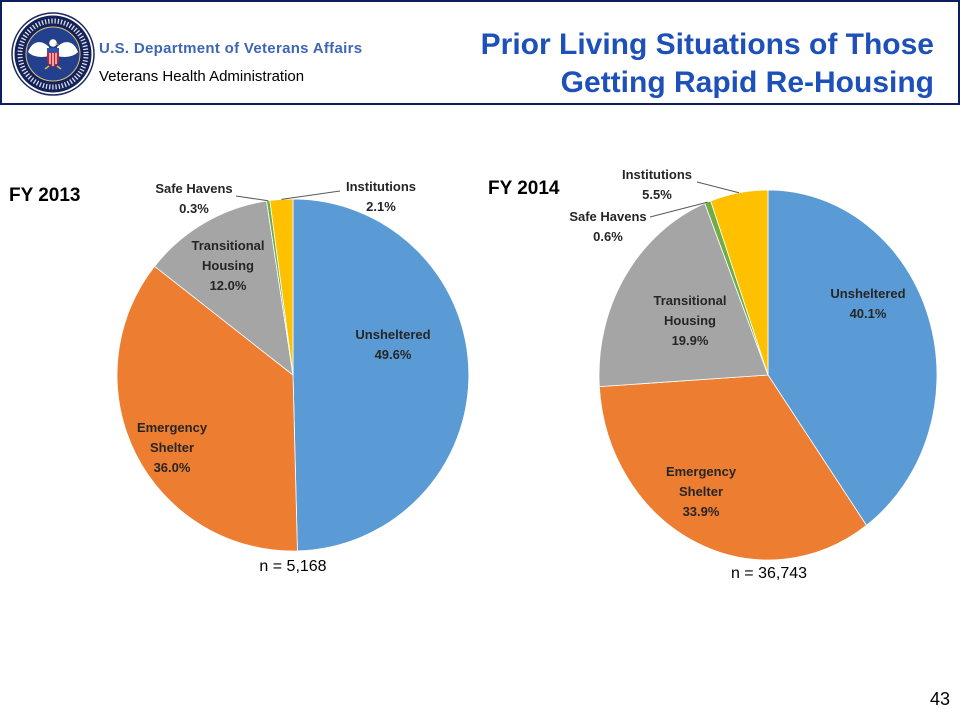  I want to click on slice-label-value: 12.0%, so click(228, 285).